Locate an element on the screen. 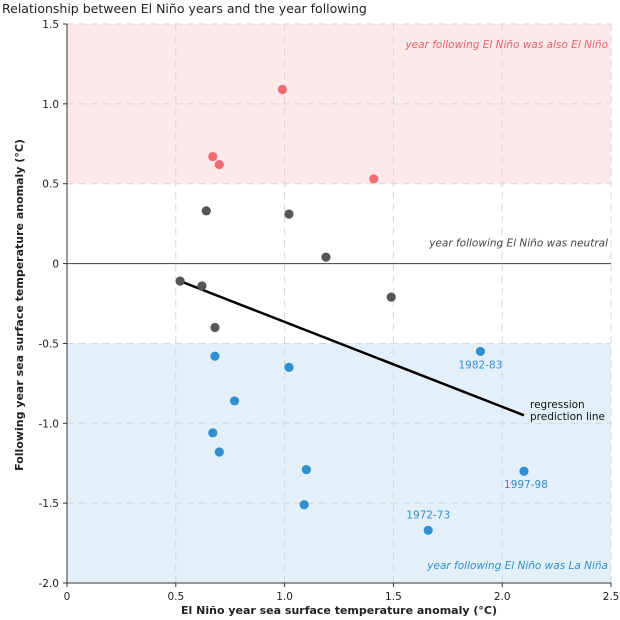 This screenshot has height=620, width=620. x-tick-label: 0 is located at coordinates (67, 597).